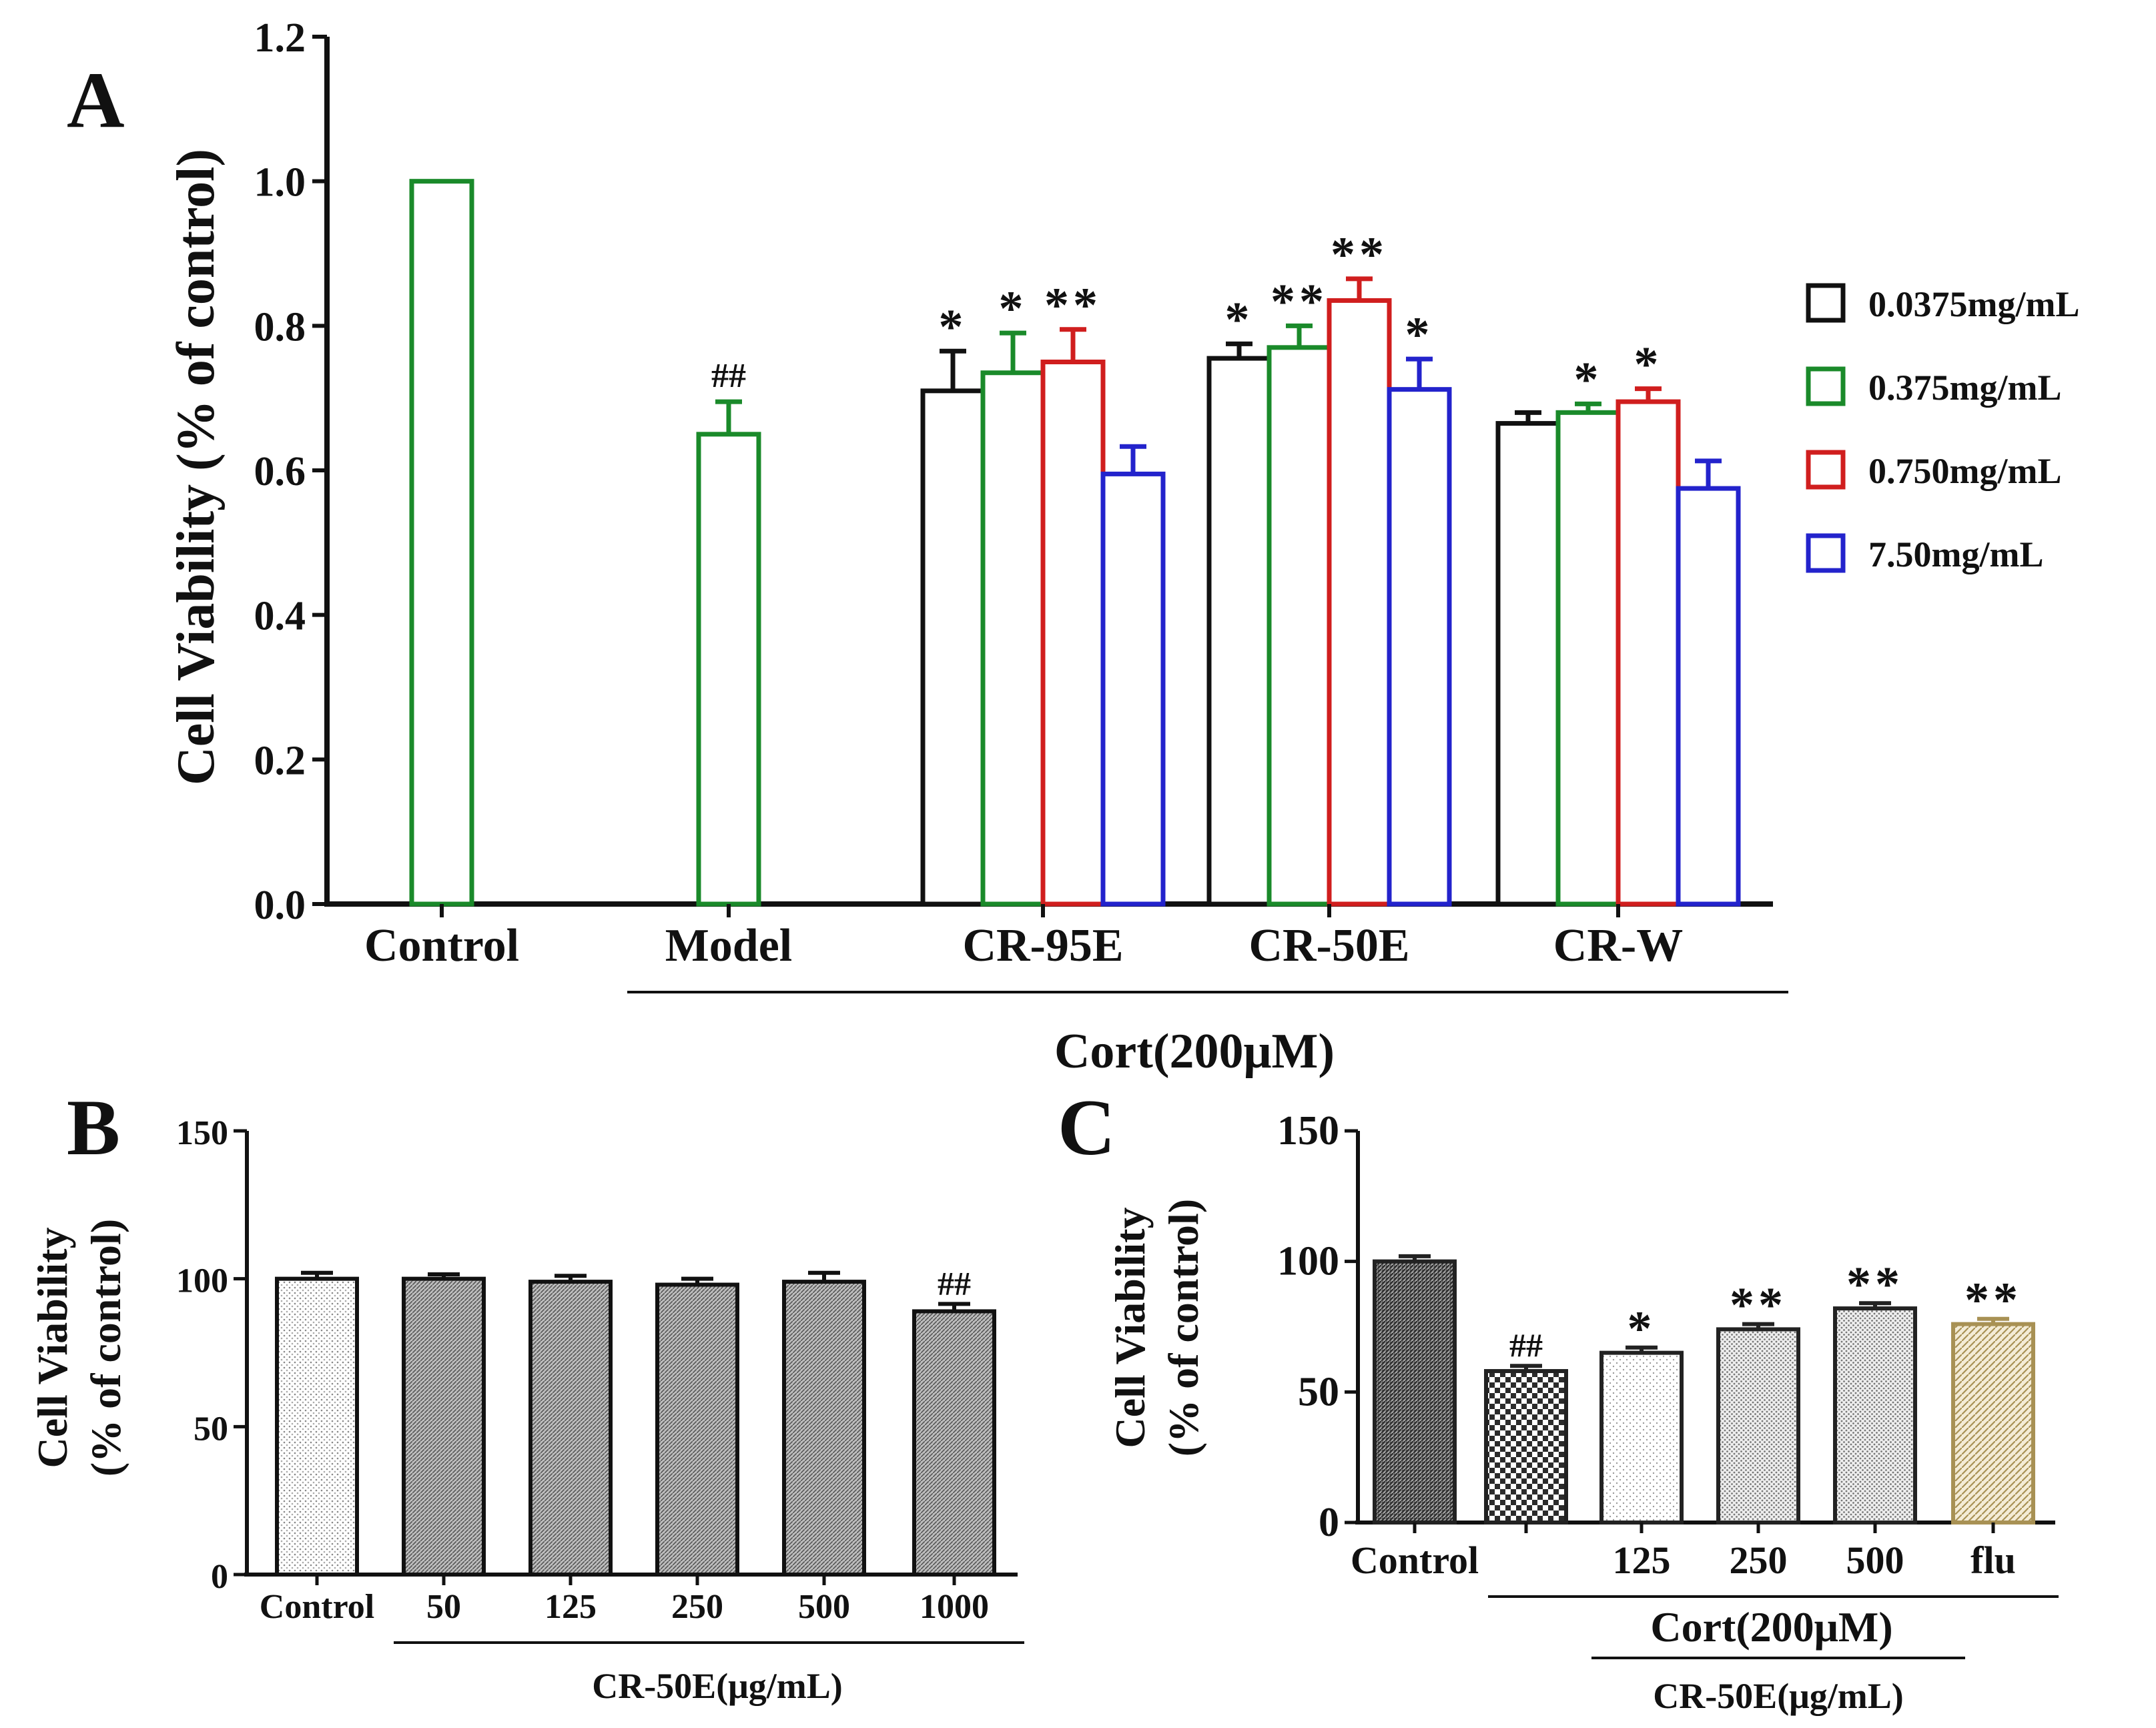 Image resolution: width=2156 pixels, height=1728 pixels. What do you see at coordinates (1771, 1627) in the screenshot?
I see `panel-c-bracket-label: Cort(200μM)` at bounding box center [1771, 1627].